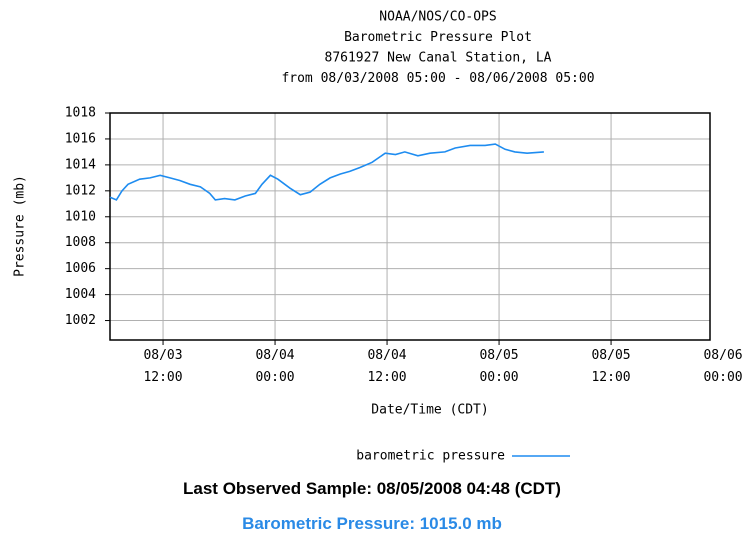  I want to click on chart-title: 8761927 New Canal Station, LA, so click(438, 58).